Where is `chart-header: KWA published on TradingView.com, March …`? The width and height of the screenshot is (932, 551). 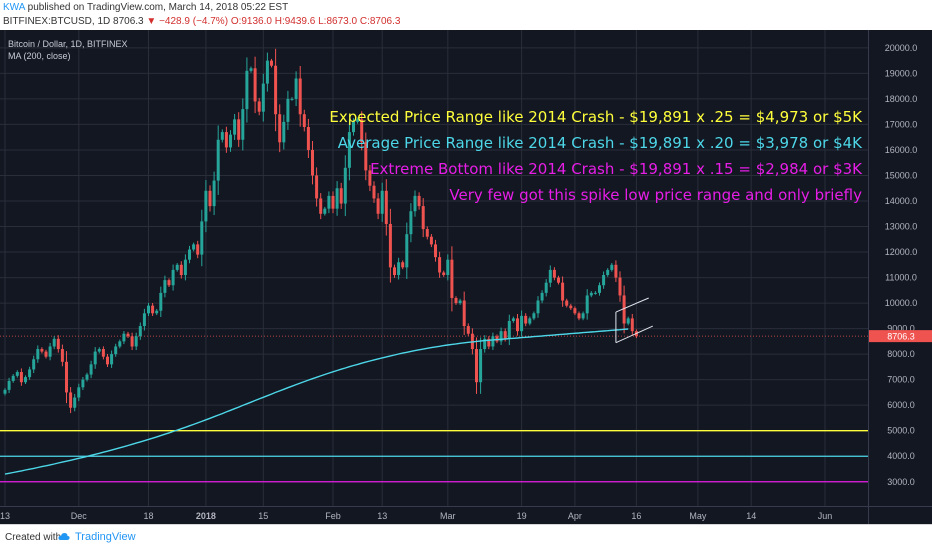
chart-header: KWA published on TradingView.com, March … is located at coordinates (466, 15).